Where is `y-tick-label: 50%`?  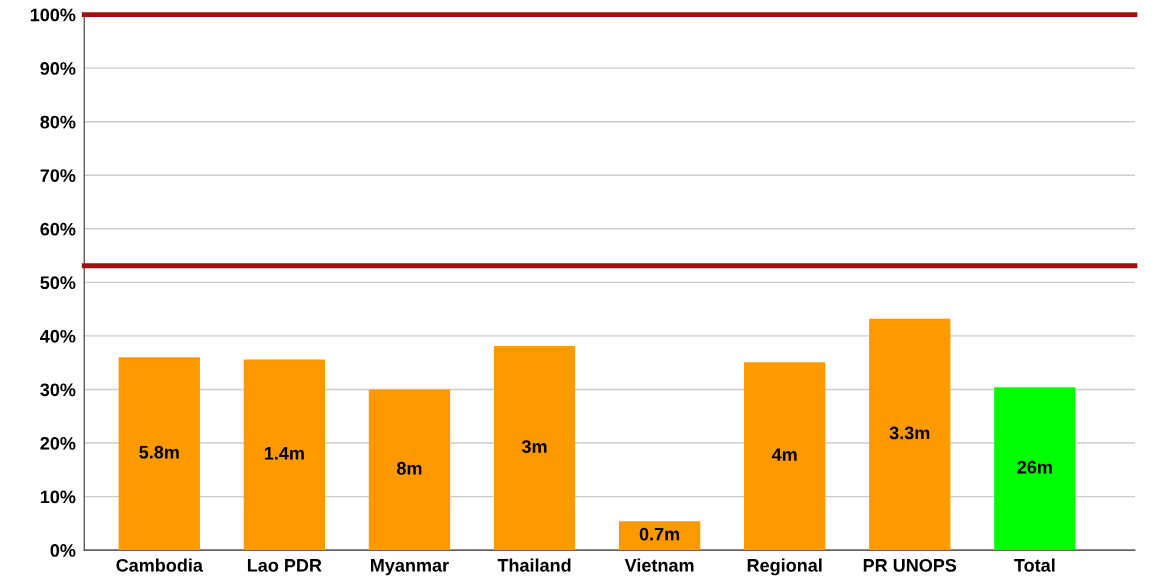
y-tick-label: 50% is located at coordinates (58, 283).